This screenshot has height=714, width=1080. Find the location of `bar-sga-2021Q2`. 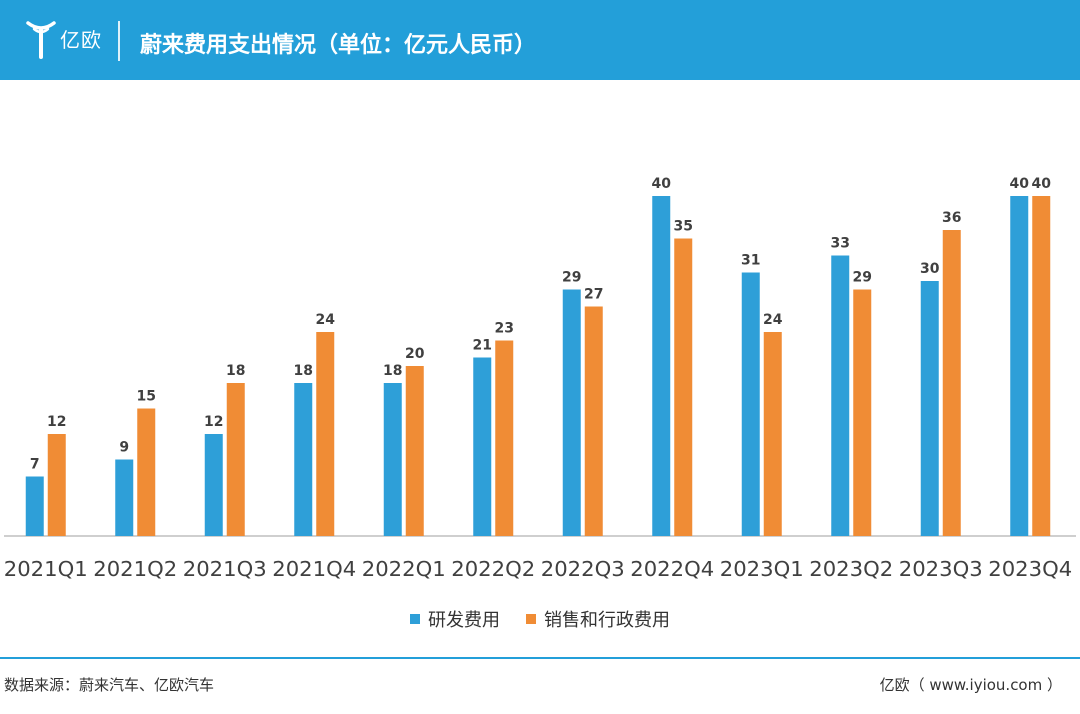

bar-sga-2021Q2 is located at coordinates (146, 472).